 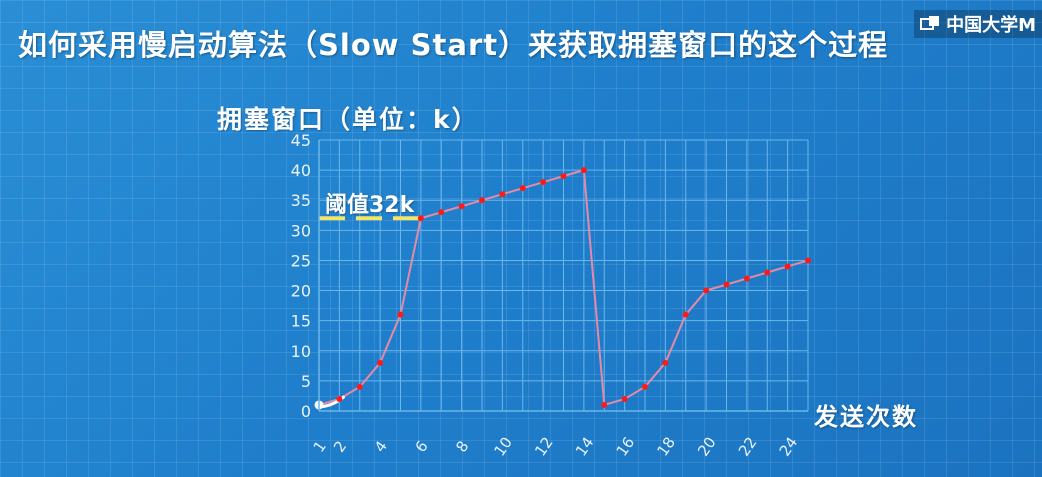 What do you see at coordinates (301, 200) in the screenshot?
I see `y-tick-label: 35` at bounding box center [301, 200].